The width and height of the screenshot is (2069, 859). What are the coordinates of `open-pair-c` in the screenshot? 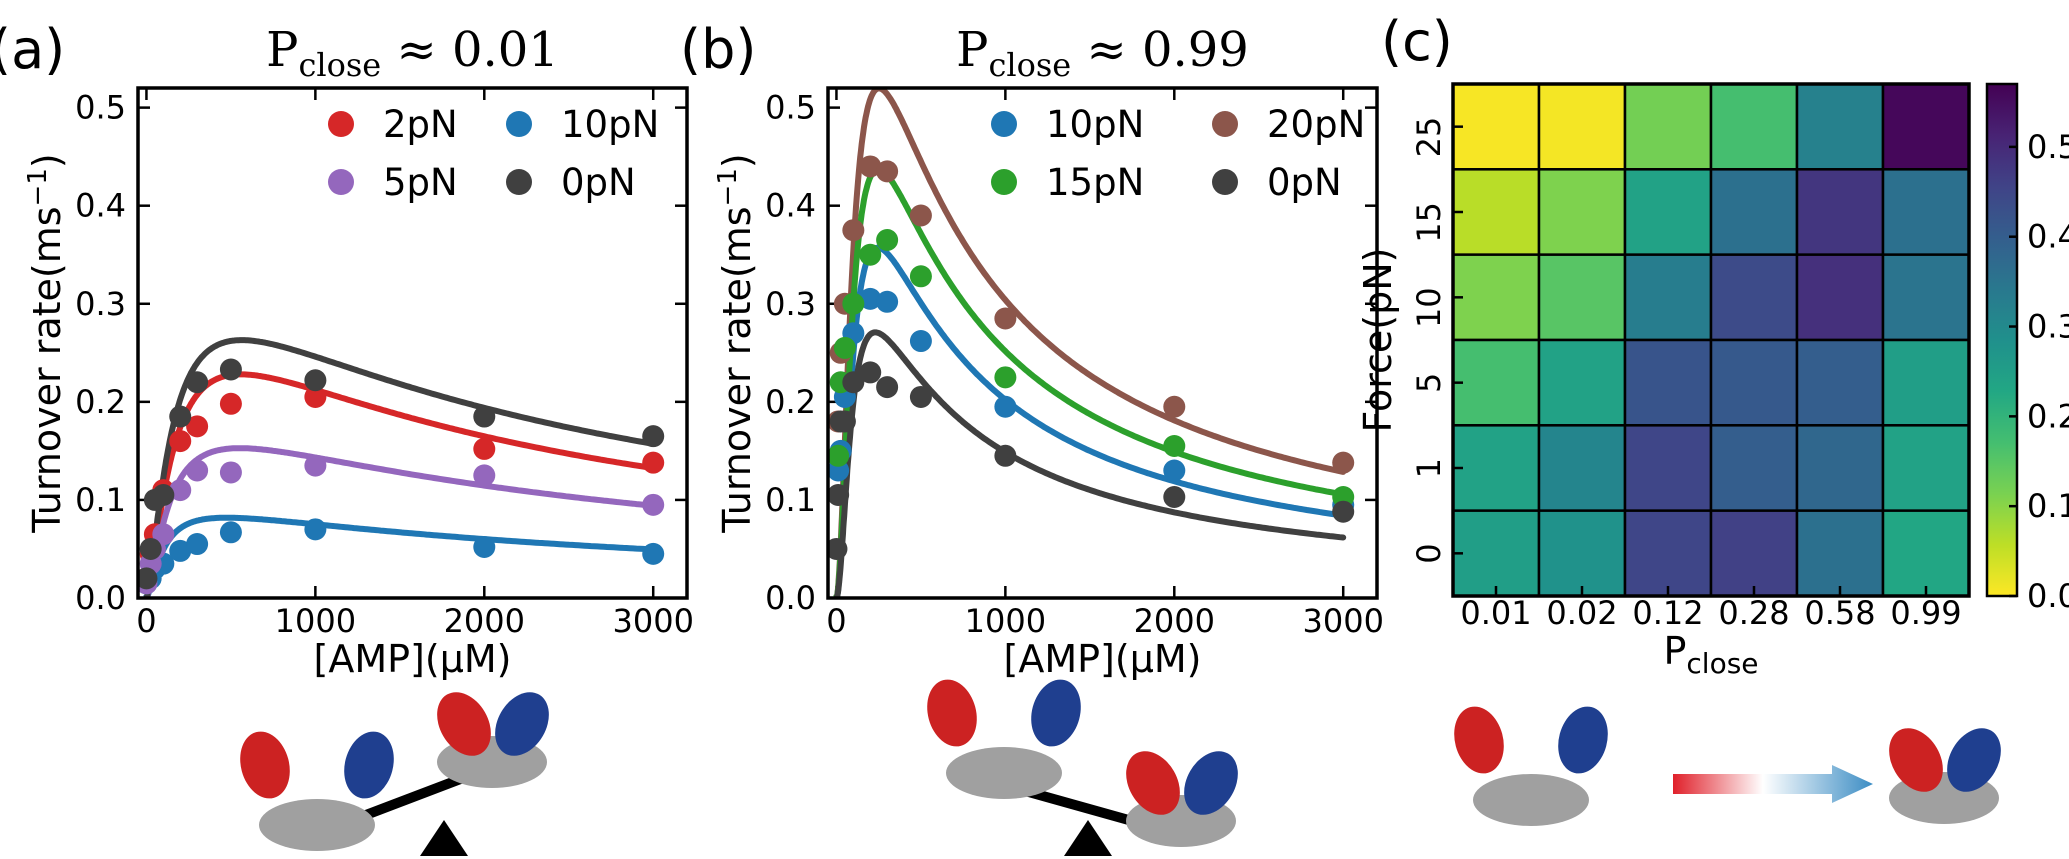 It's located at (1531, 766).